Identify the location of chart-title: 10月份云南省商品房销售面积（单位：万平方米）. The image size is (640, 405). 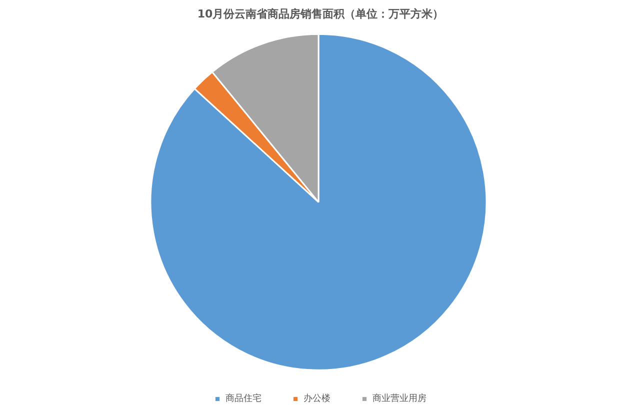
(320, 14).